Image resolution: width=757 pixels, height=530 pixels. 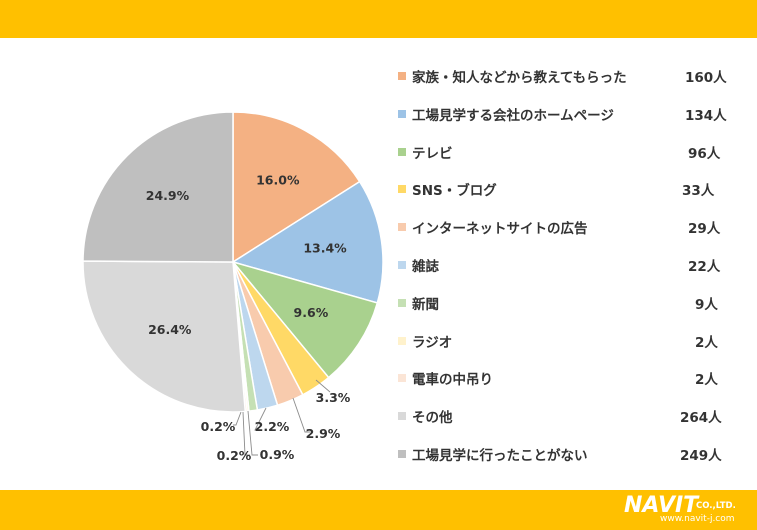 I want to click on logo-suffix: CO.,LTD., so click(x=716, y=506).